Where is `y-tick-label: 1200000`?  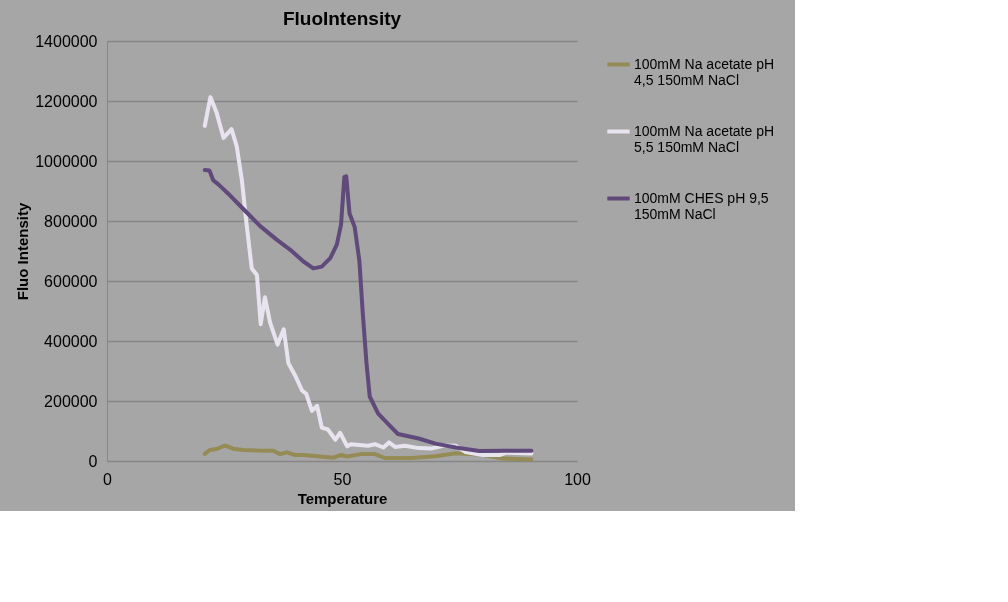
y-tick-label: 1200000 is located at coordinates (66, 101).